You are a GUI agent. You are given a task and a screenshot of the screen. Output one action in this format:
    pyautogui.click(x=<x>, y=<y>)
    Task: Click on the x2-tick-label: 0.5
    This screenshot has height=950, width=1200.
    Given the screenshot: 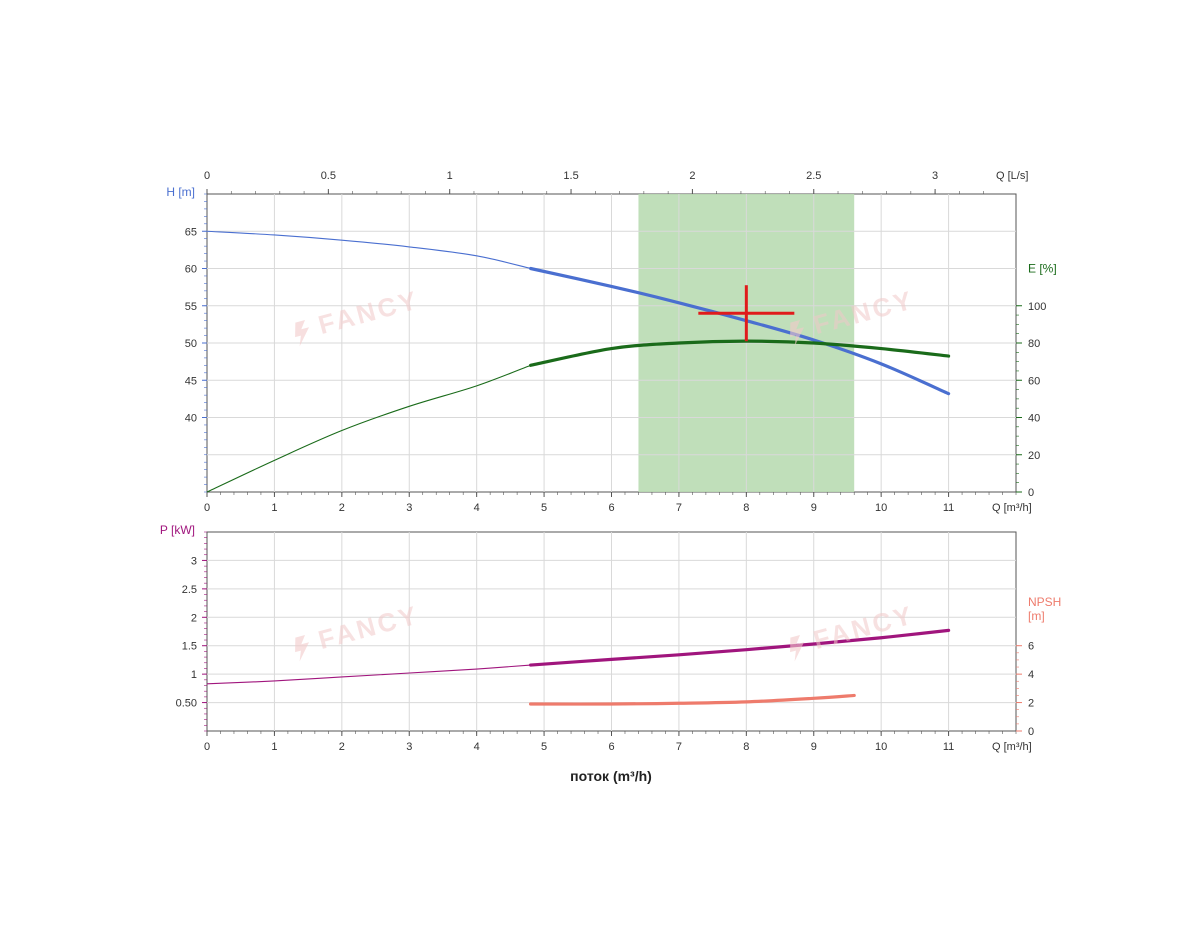 What is the action you would take?
    pyautogui.click(x=328, y=176)
    